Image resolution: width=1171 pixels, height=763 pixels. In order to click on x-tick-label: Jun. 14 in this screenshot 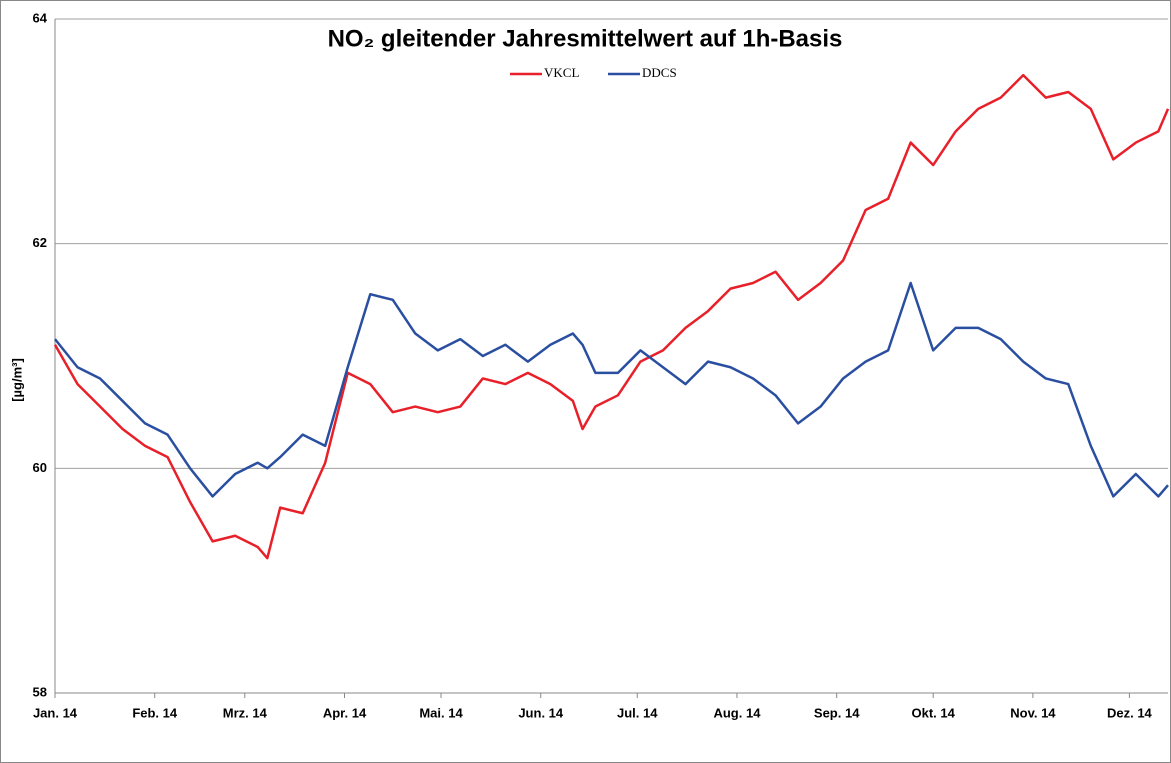, I will do `click(541, 712)`.